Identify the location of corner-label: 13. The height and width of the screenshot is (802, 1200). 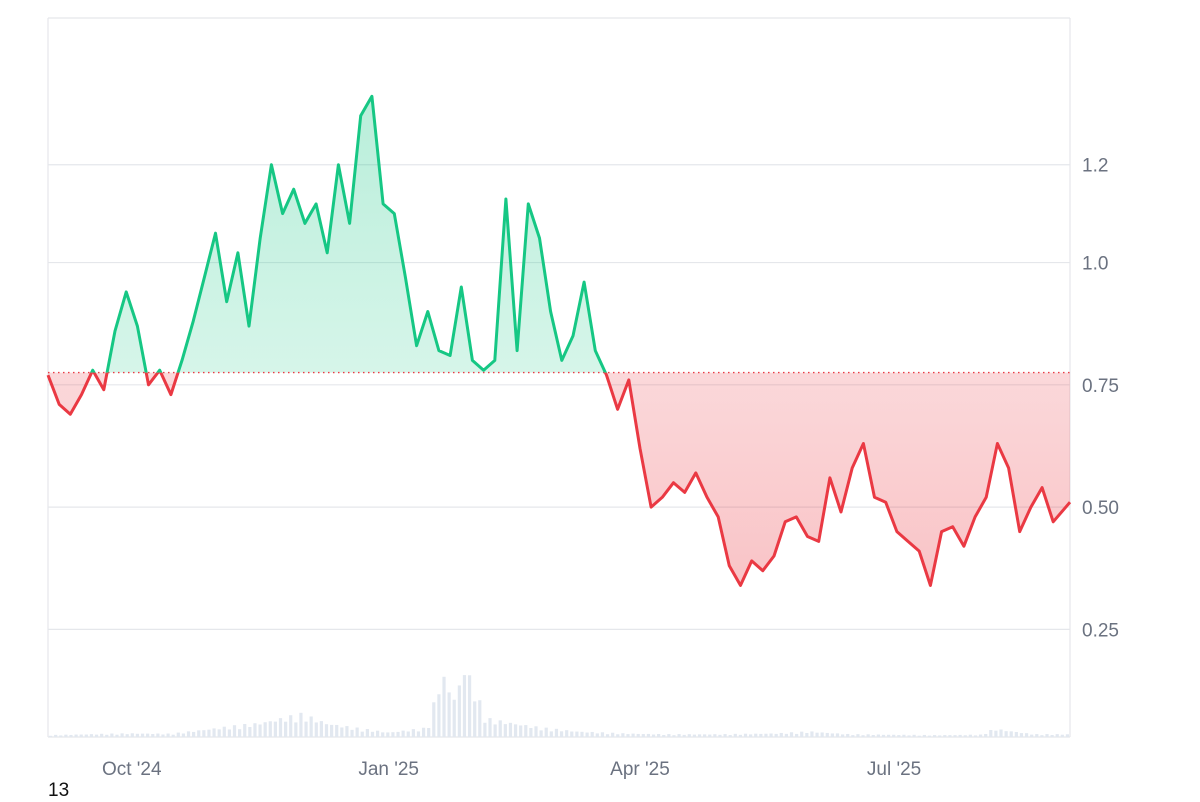
(59, 790).